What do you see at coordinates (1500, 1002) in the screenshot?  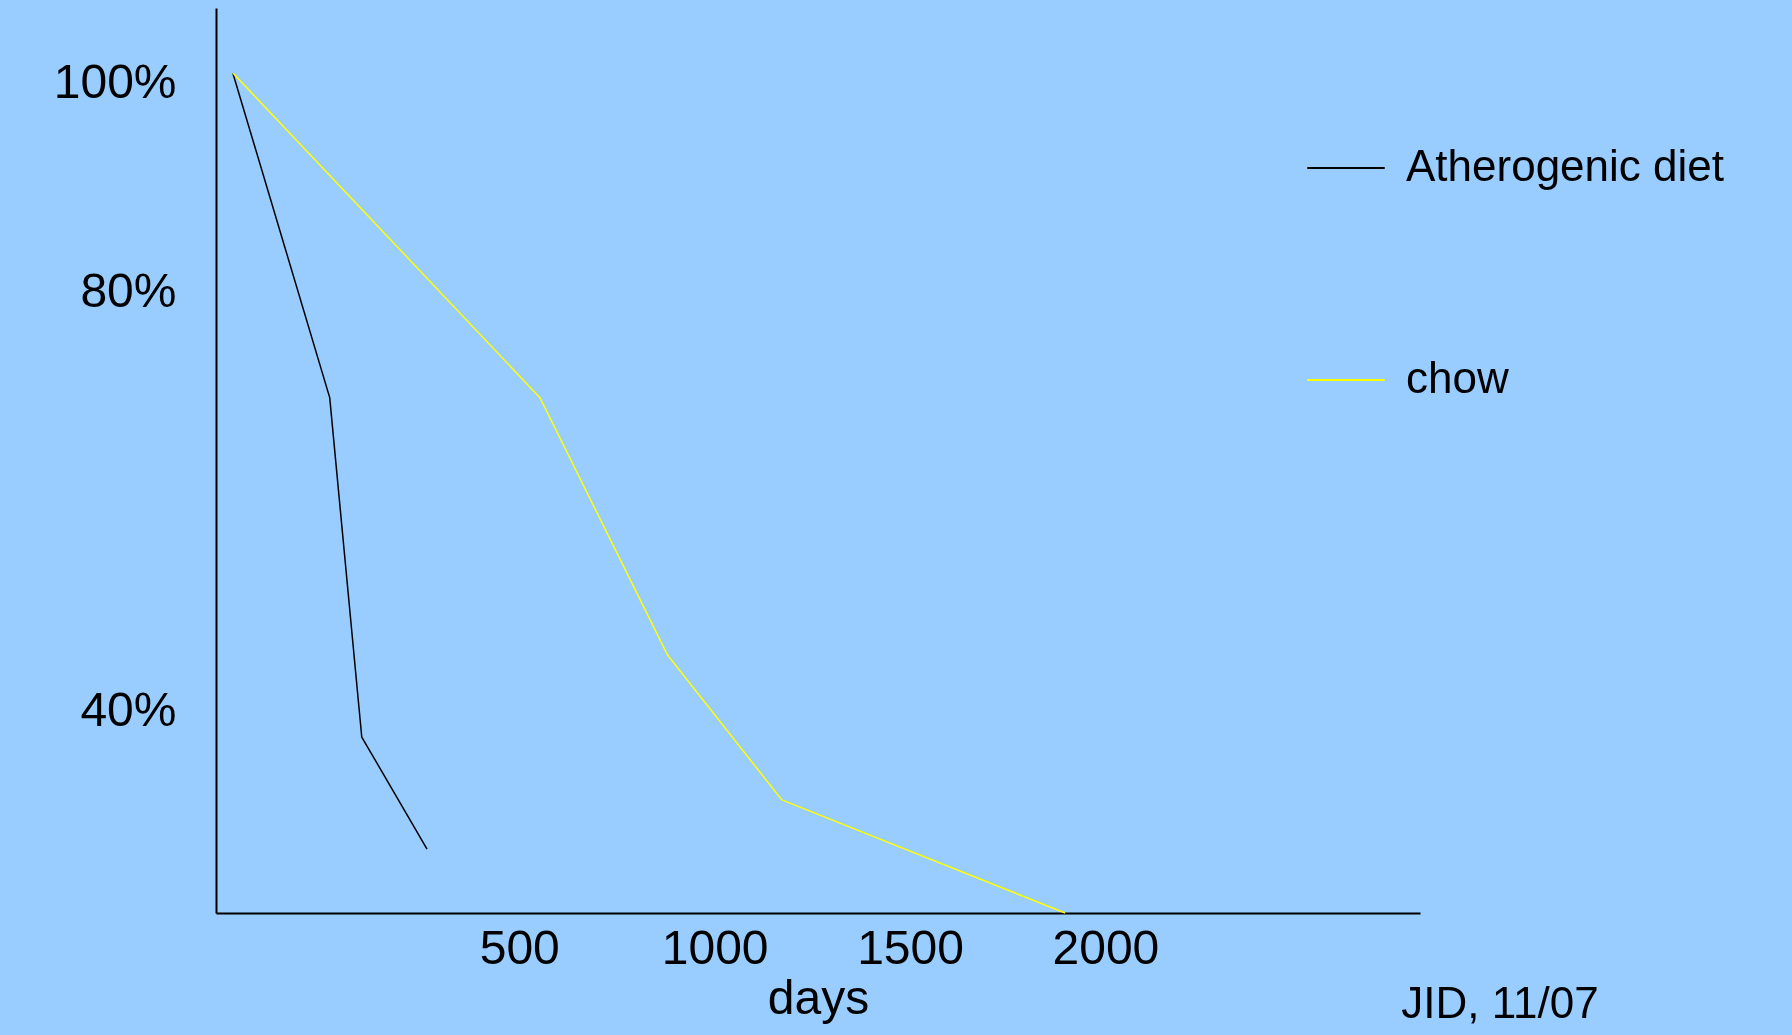 I see `text: JID, 11/07` at bounding box center [1500, 1002].